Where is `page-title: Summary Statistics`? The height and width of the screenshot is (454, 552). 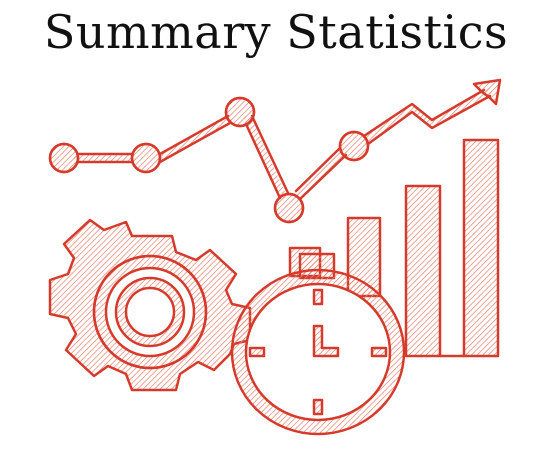
page-title: Summary Statistics is located at coordinates (276, 32).